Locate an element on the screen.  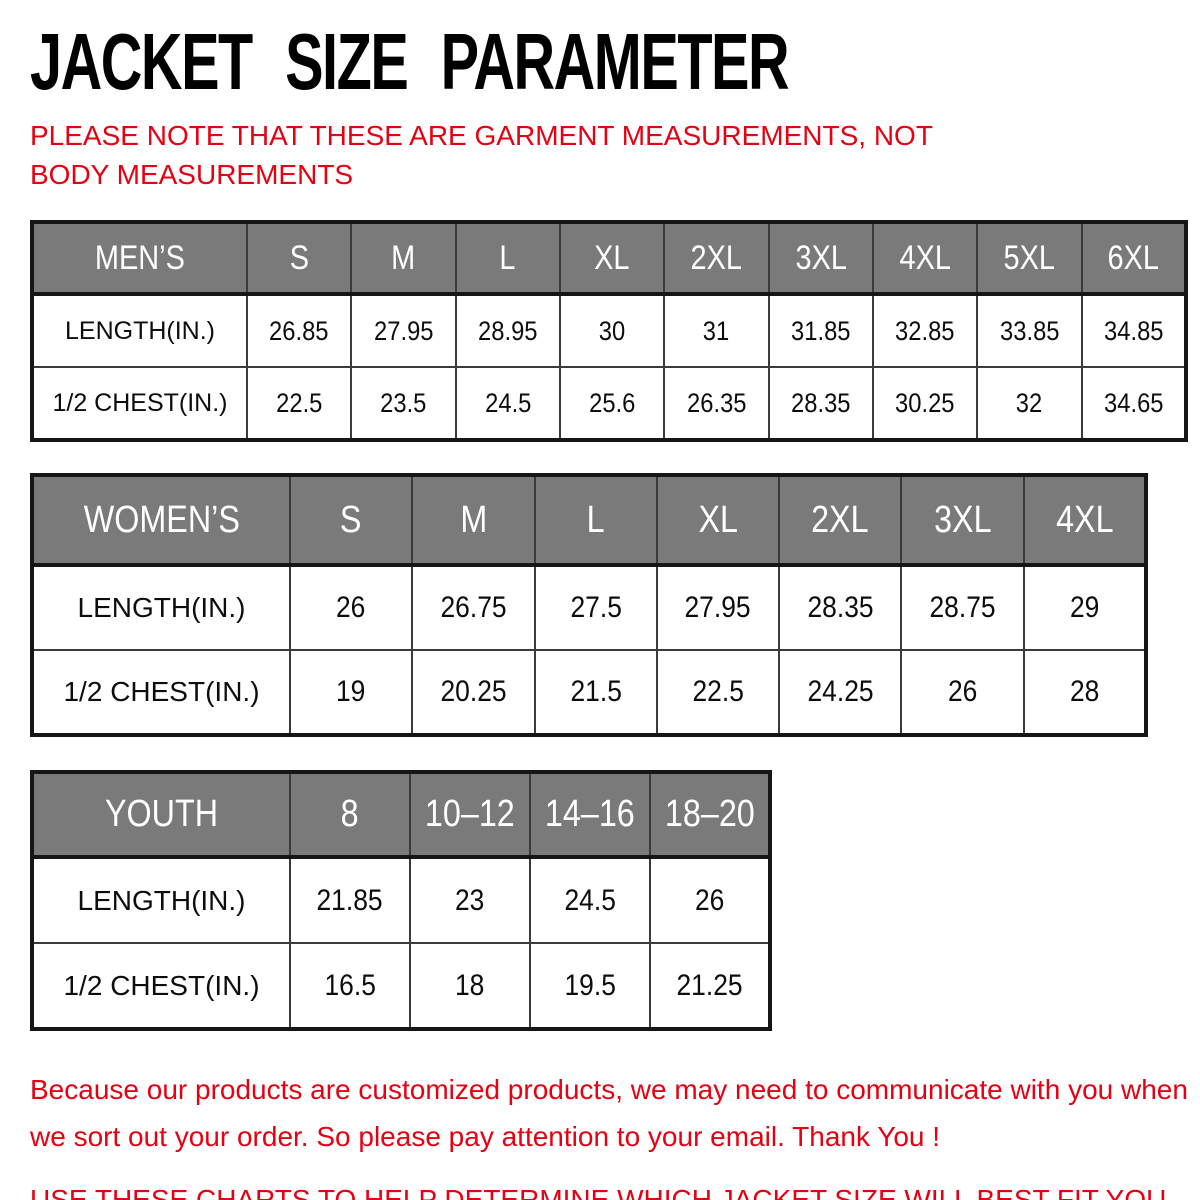
size-table-header-row: YOUTH 8 10–12 14–16 18–20 is located at coordinates (401, 815).